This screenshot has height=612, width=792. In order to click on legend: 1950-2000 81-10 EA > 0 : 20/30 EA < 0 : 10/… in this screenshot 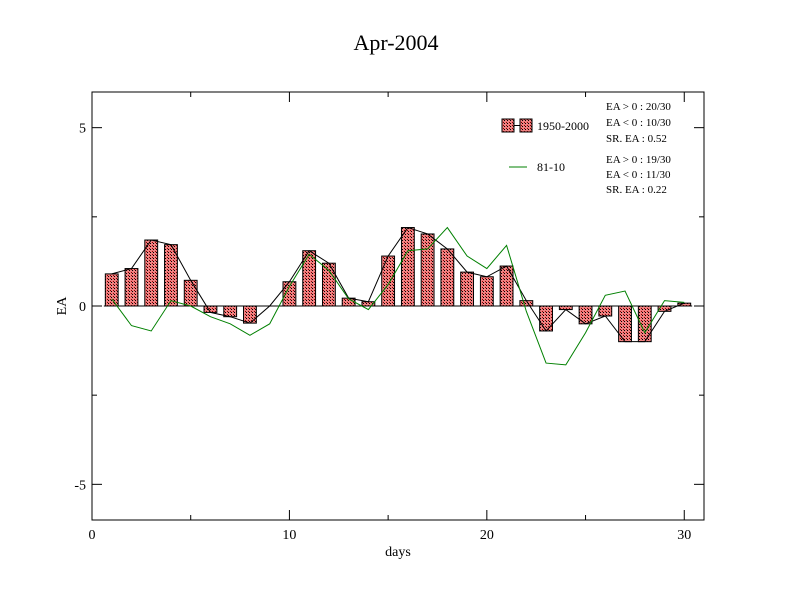, I will do `click(586, 148)`.